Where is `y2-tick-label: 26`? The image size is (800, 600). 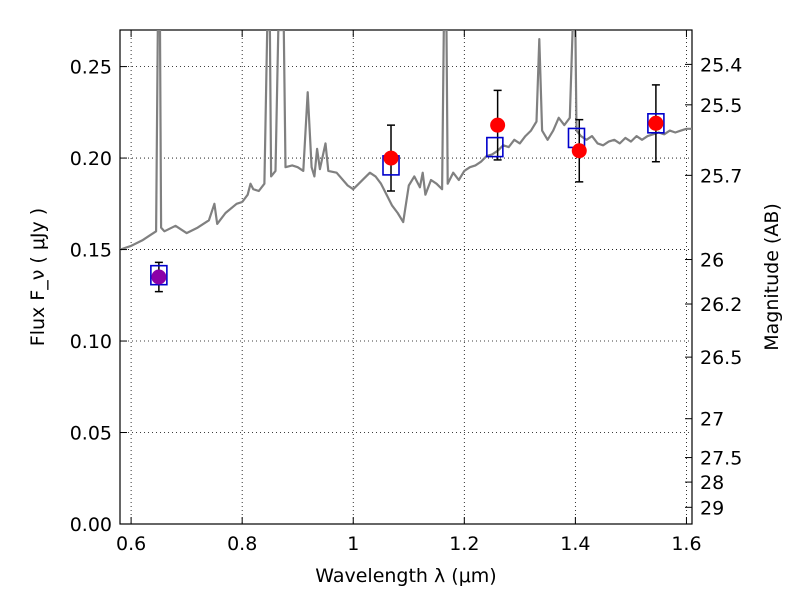 y2-tick-label: 26 is located at coordinates (712, 261).